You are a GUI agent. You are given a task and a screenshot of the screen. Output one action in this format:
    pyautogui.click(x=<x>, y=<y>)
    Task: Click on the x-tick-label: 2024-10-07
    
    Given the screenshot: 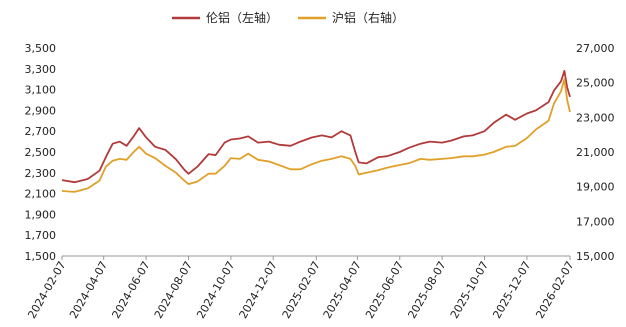 What is the action you would take?
    pyautogui.click(x=215, y=290)
    